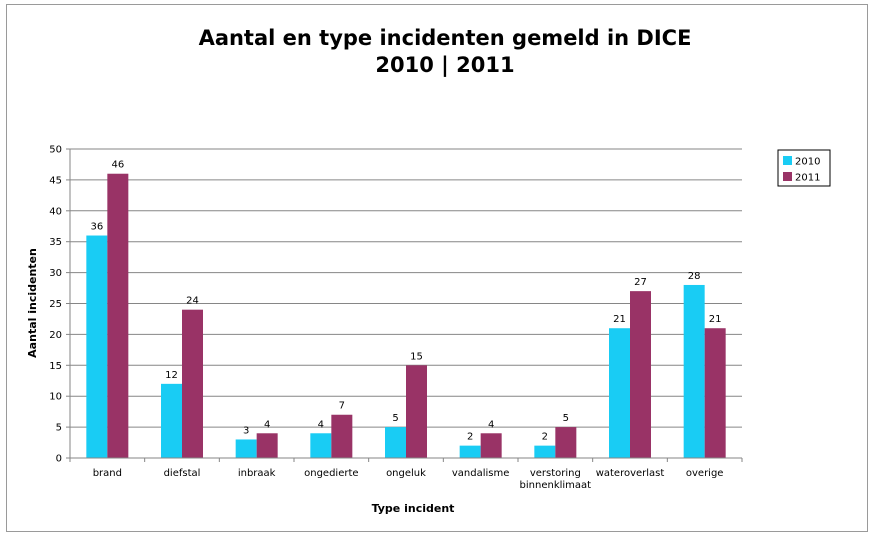 The height and width of the screenshot is (538, 874). I want to click on legend: 2010 2011, so click(804, 168).